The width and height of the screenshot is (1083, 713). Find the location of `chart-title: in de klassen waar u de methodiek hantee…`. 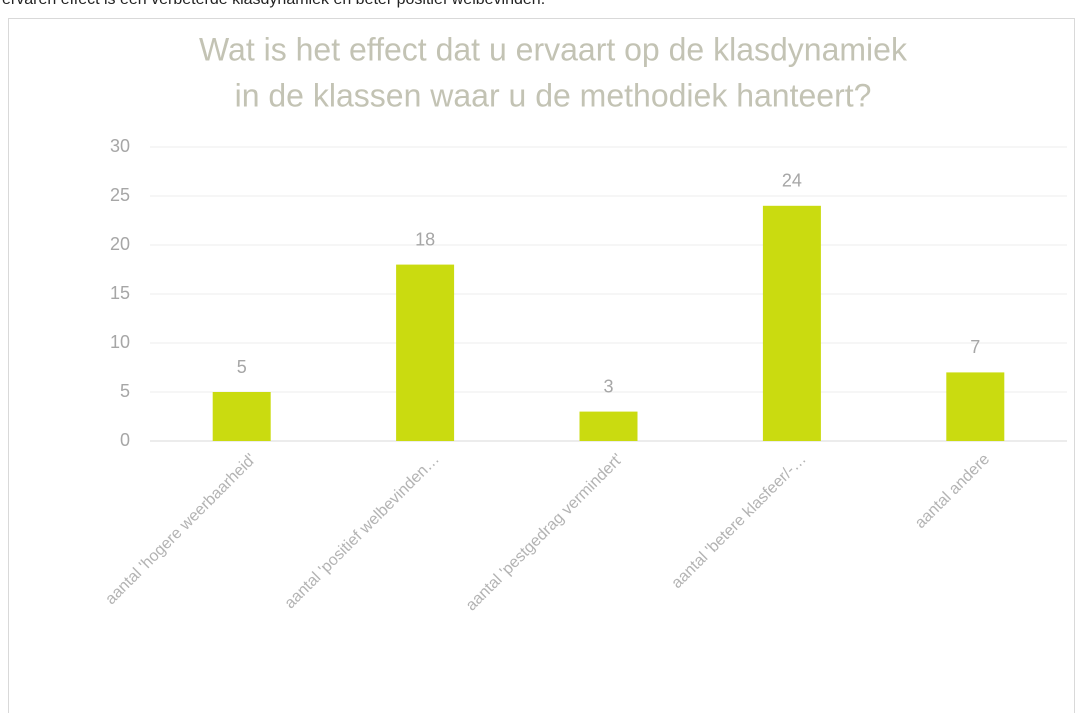

chart-title: in de klassen waar u de methodiek hantee… is located at coordinates (553, 95).